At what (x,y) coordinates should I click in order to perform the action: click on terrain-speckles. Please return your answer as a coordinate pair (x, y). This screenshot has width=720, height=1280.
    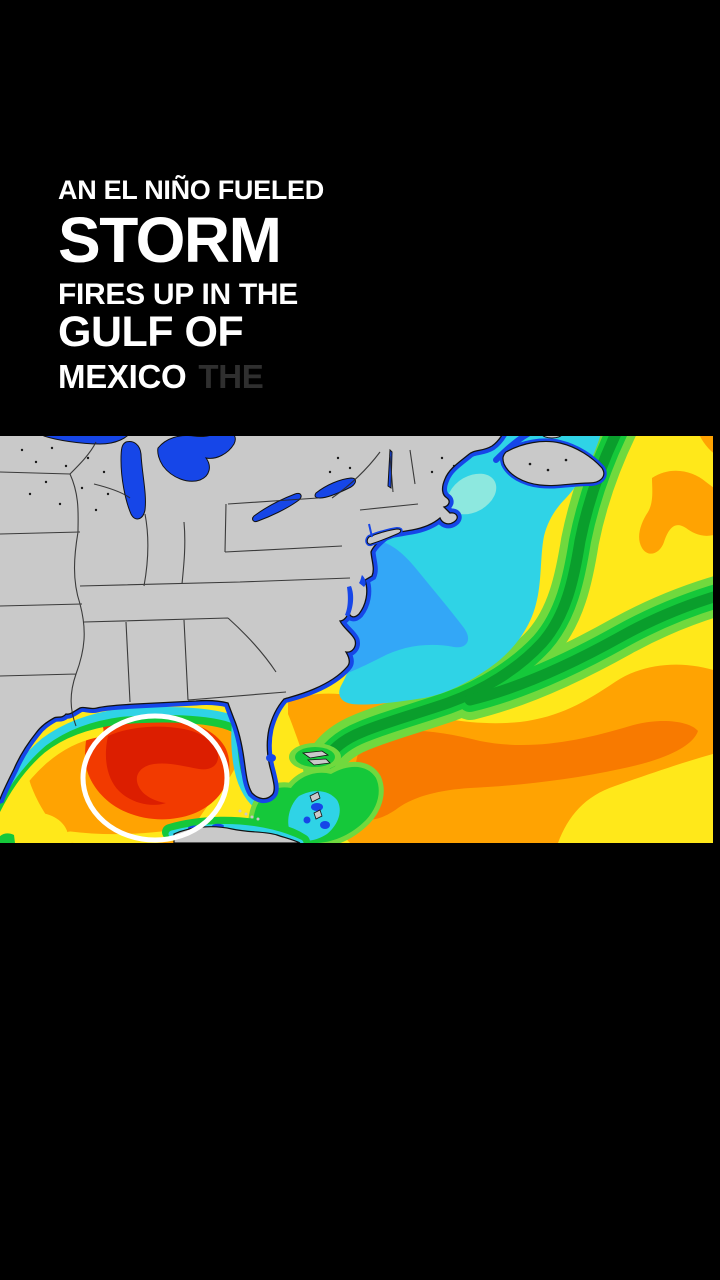
    Looking at the image, I should click on (238, 479).